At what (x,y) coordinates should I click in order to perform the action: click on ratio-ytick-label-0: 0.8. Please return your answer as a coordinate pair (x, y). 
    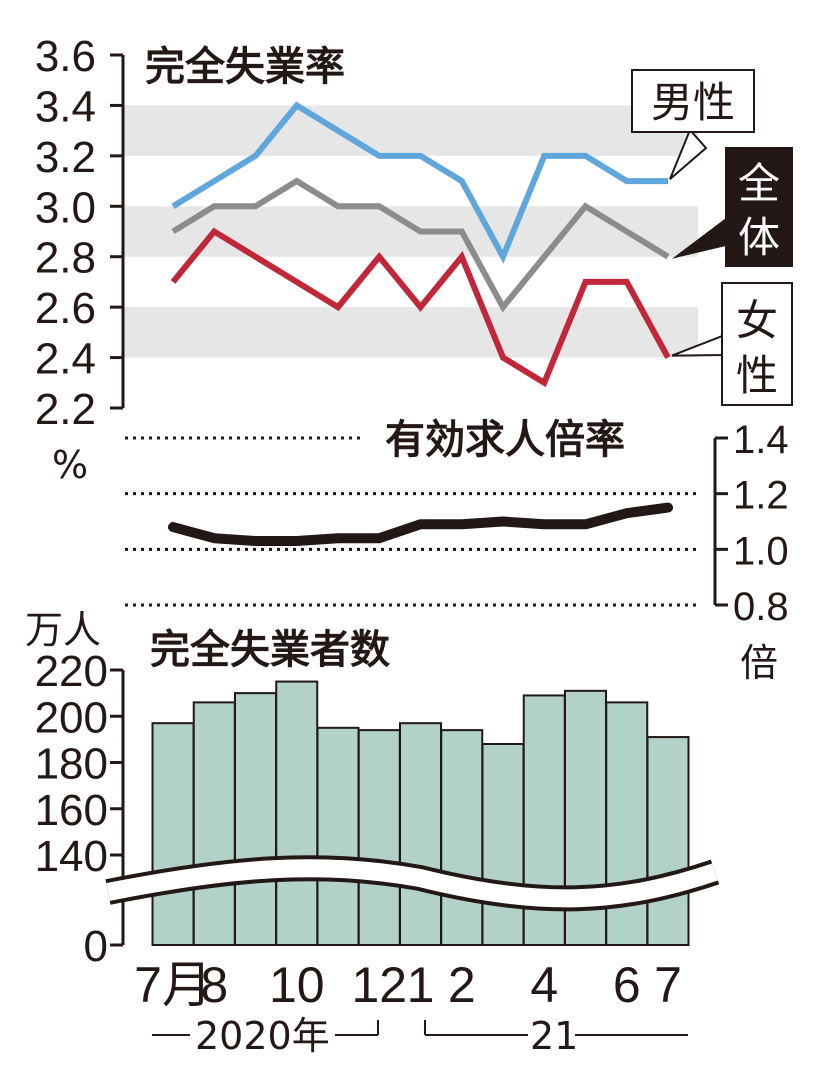
    Looking at the image, I should click on (761, 607).